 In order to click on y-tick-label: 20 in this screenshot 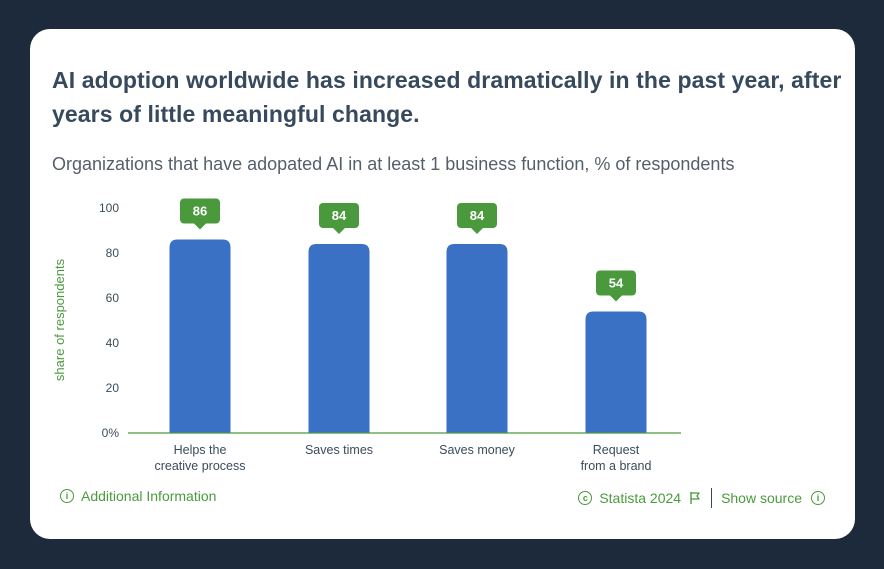, I will do `click(113, 388)`.